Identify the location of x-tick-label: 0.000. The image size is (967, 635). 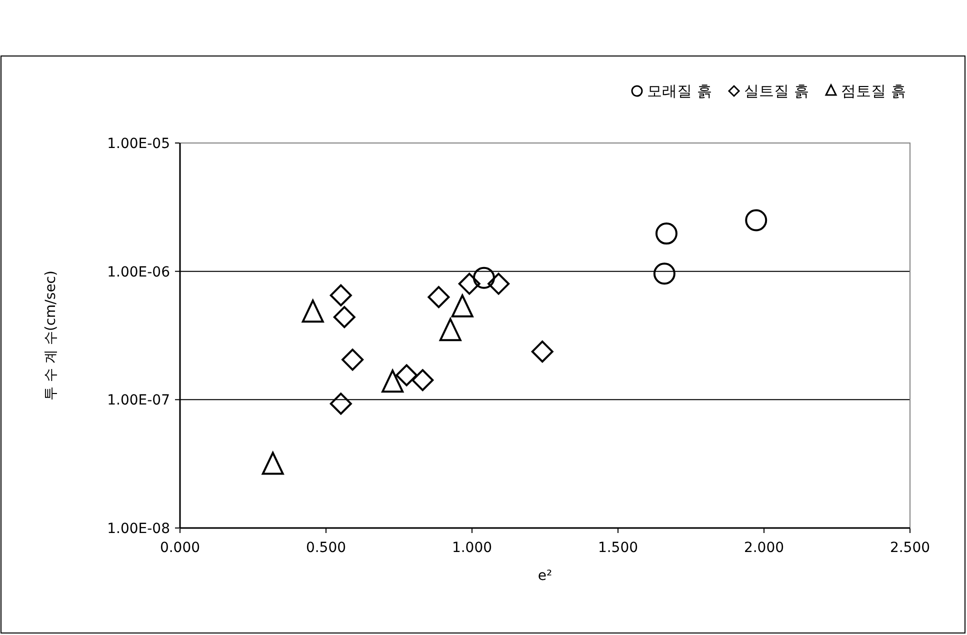
(180, 548).